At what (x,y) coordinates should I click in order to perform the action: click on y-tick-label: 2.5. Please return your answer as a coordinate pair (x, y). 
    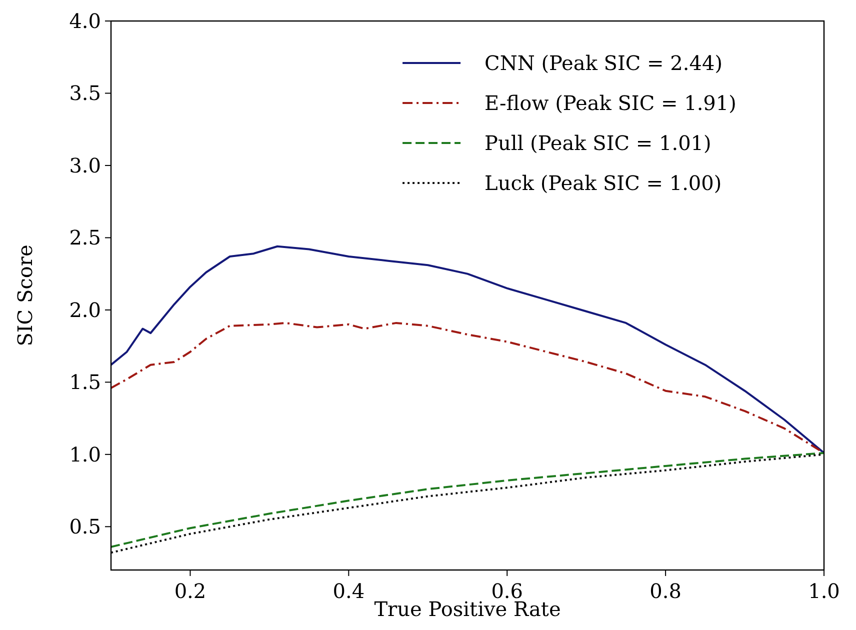
    Looking at the image, I should click on (85, 238).